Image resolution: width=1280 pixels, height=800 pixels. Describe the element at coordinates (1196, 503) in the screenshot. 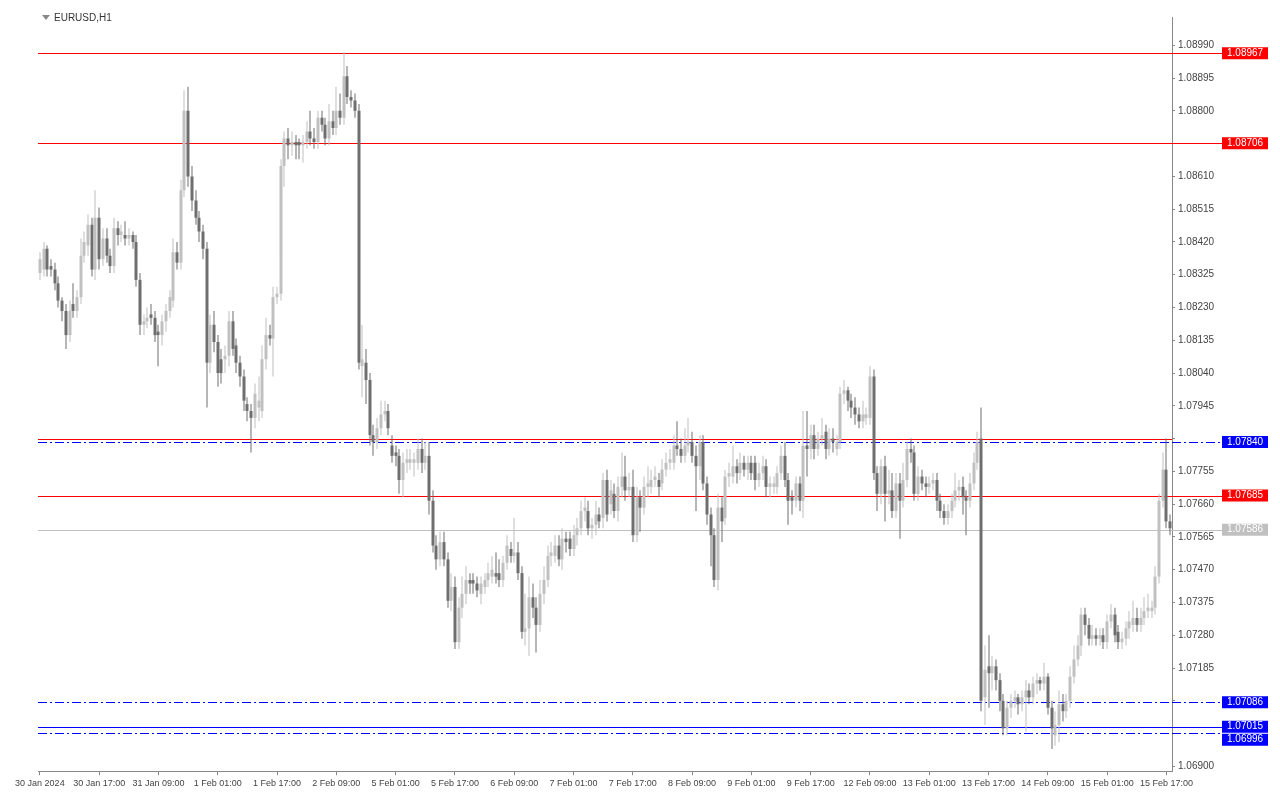

I see `y-tick-label: 1.07660` at that location.